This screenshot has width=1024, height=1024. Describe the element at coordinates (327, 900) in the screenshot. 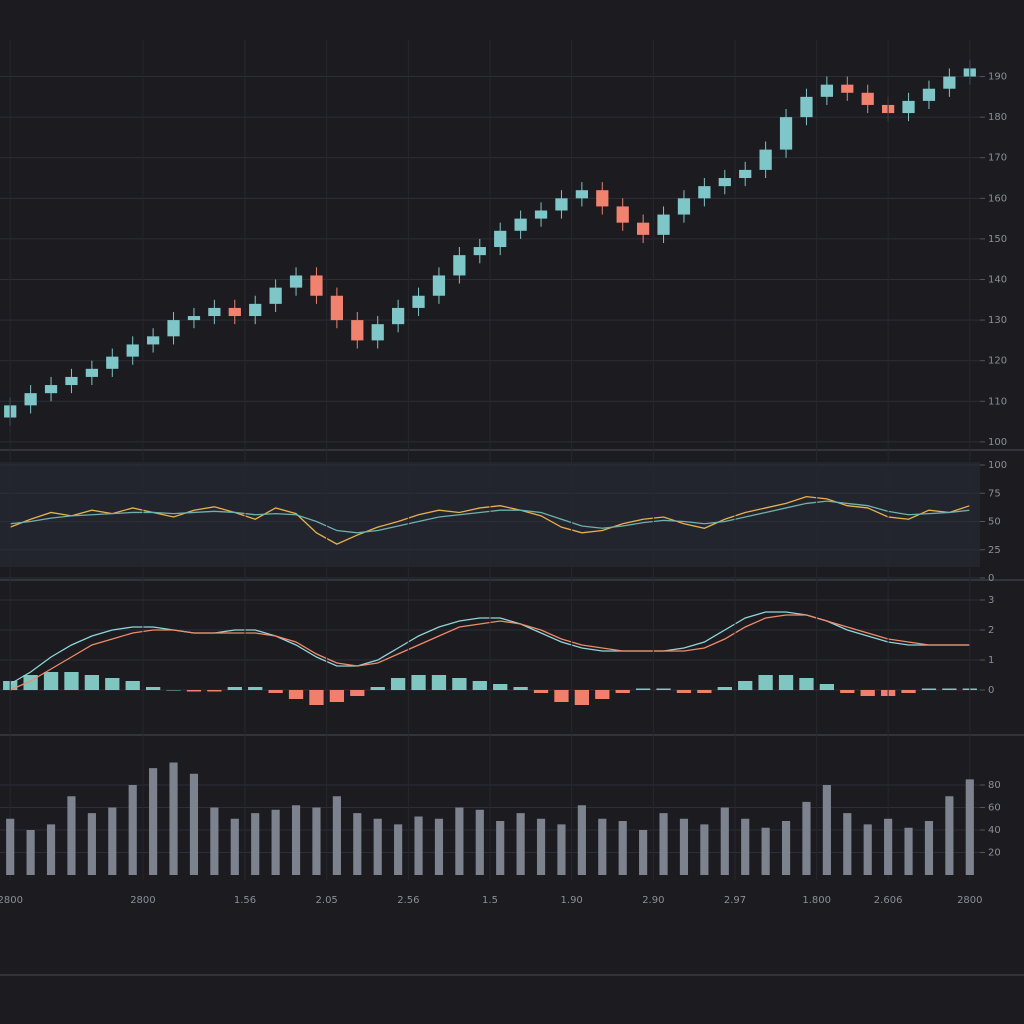

I see `x-tick-label: 2.05` at that location.